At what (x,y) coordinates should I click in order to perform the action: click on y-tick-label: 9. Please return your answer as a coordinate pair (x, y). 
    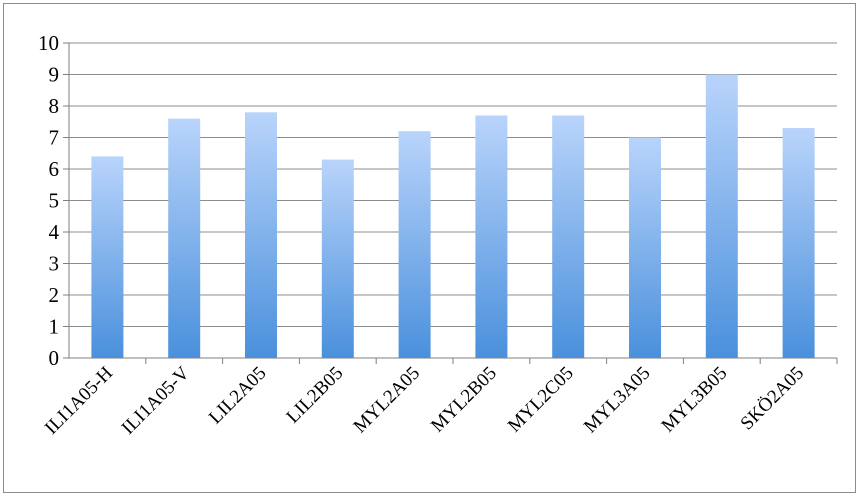
    Looking at the image, I should click on (54, 75).